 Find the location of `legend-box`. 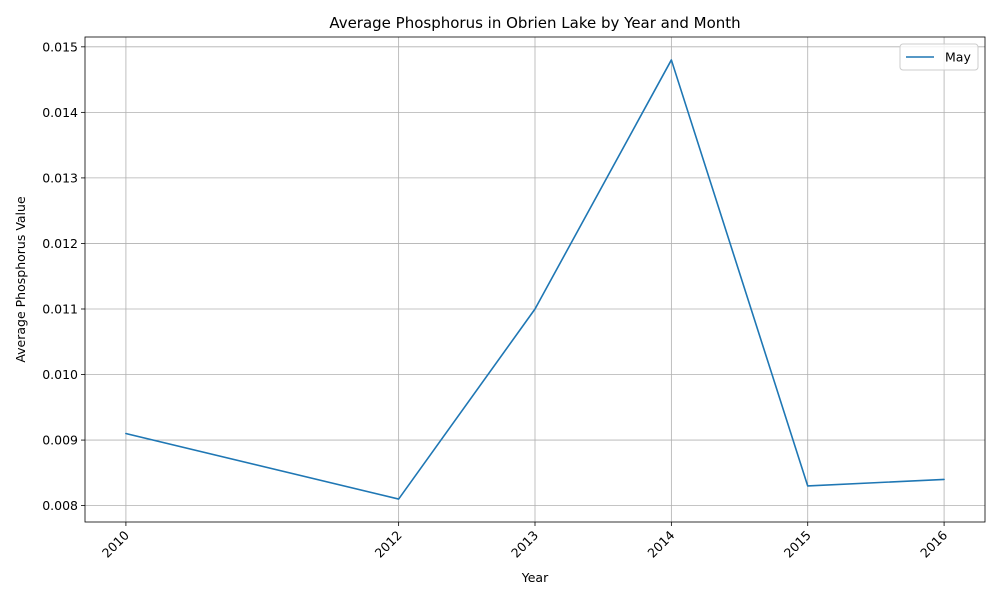

legend-box is located at coordinates (939, 57).